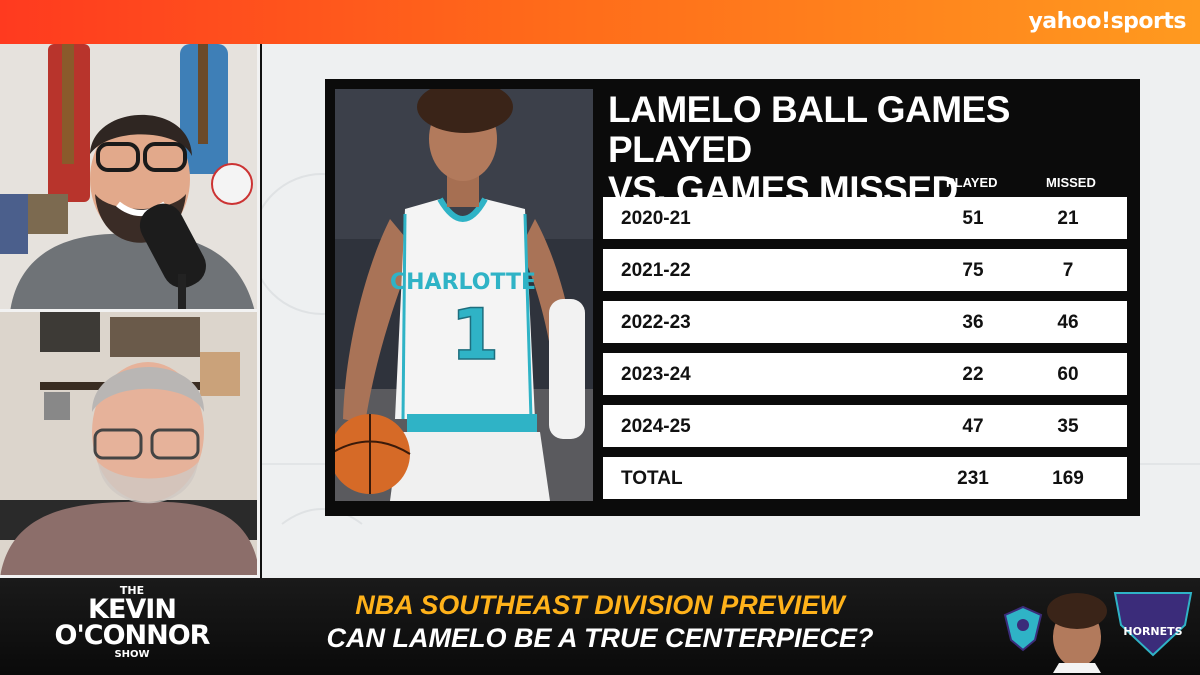  What do you see at coordinates (973, 426) in the screenshot?
I see `played-cell: 47` at bounding box center [973, 426].